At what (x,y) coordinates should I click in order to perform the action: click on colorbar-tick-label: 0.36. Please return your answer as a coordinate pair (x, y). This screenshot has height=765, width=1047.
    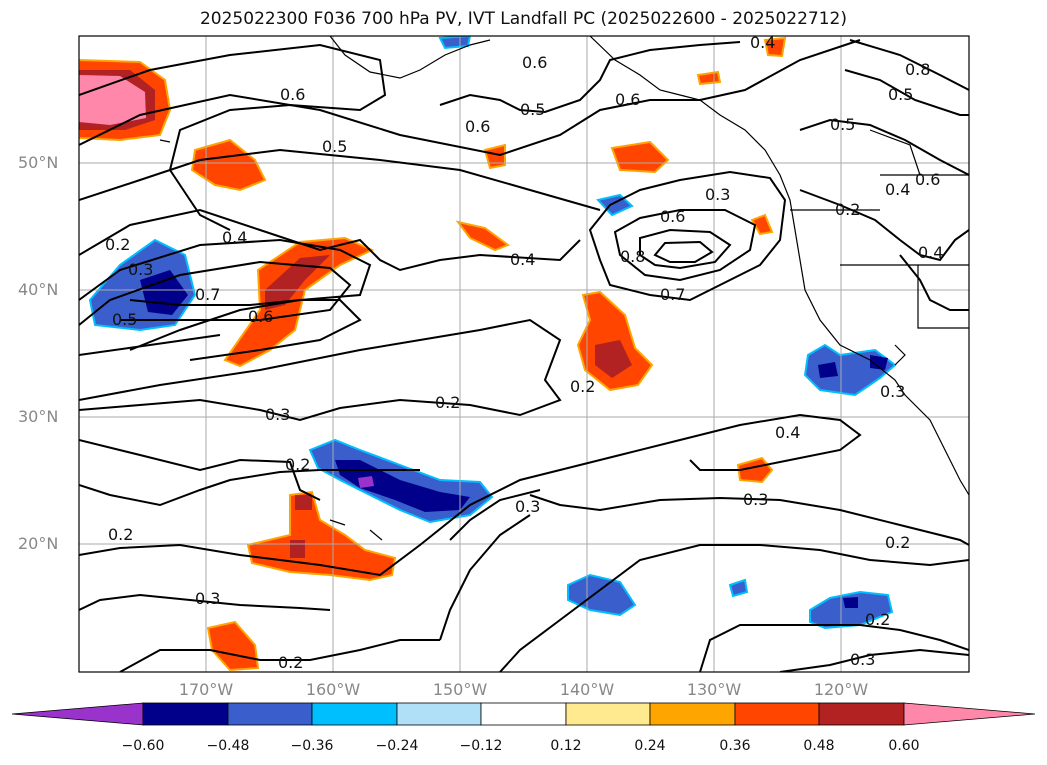
    Looking at the image, I should click on (735, 746).